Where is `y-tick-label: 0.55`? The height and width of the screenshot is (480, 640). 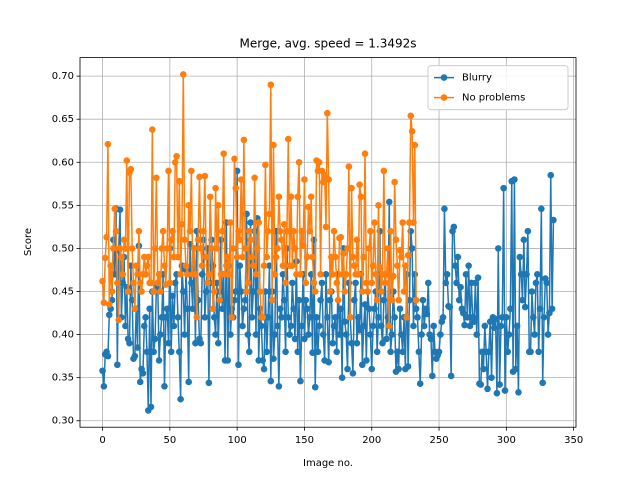 y-tick-label: 0.55 is located at coordinates (63, 205).